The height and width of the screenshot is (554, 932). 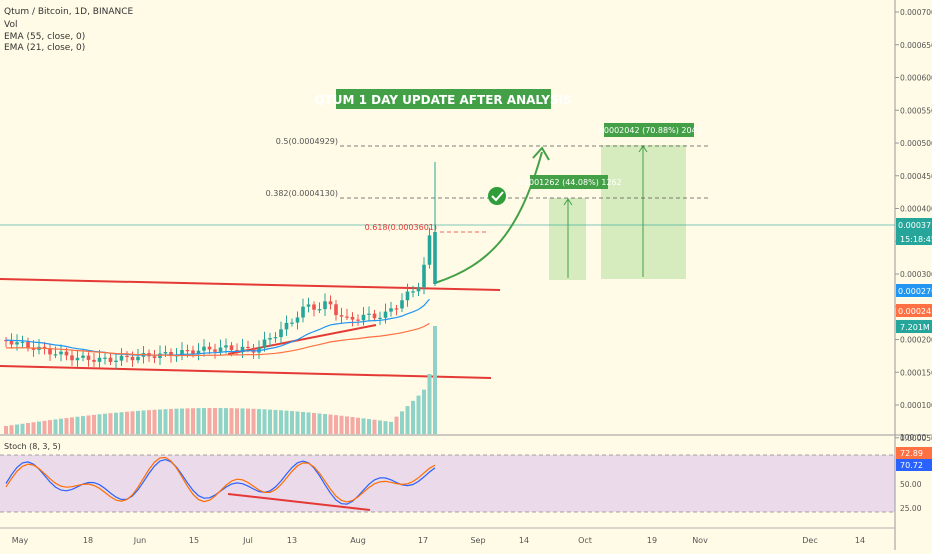 What do you see at coordinates (914, 225) in the screenshot?
I see `last-price-badge` at bounding box center [914, 225].